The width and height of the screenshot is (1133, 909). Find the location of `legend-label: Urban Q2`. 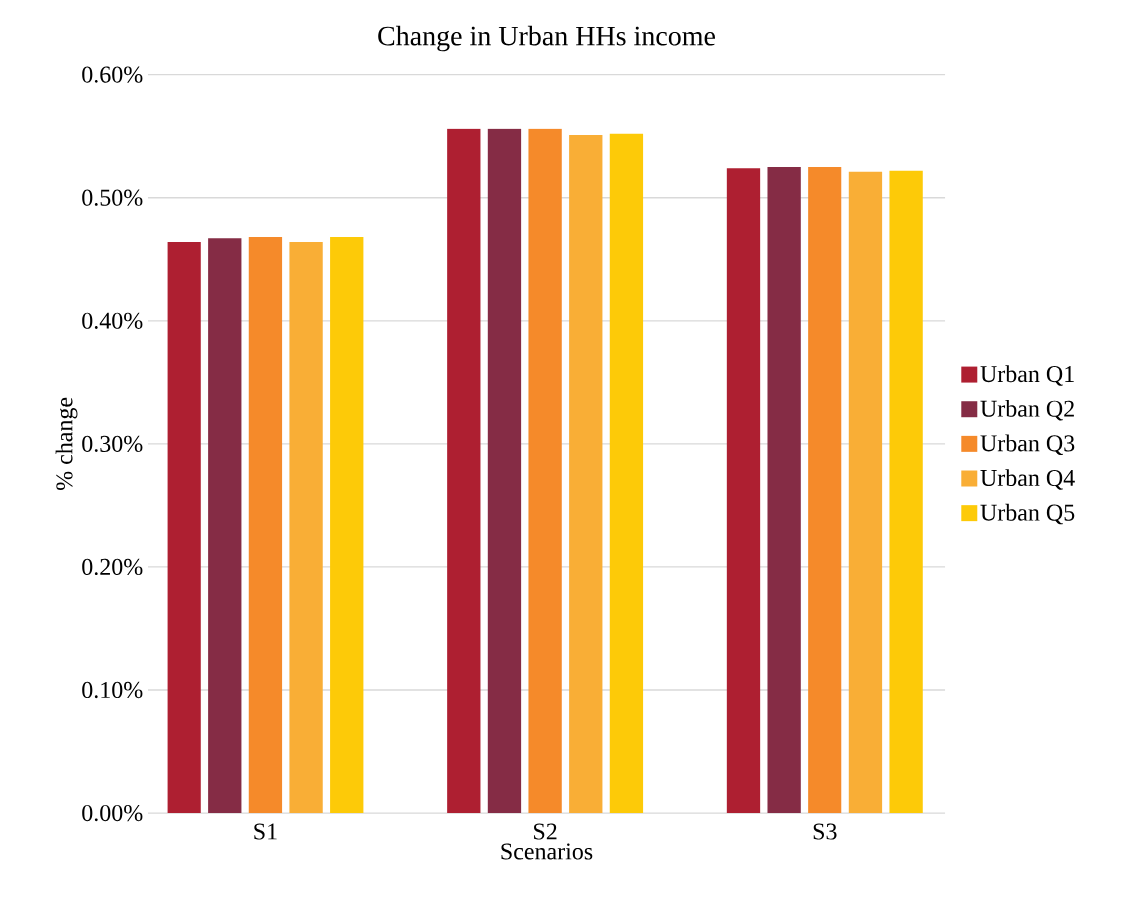

legend-label: Urban Q2 is located at coordinates (1027, 410).